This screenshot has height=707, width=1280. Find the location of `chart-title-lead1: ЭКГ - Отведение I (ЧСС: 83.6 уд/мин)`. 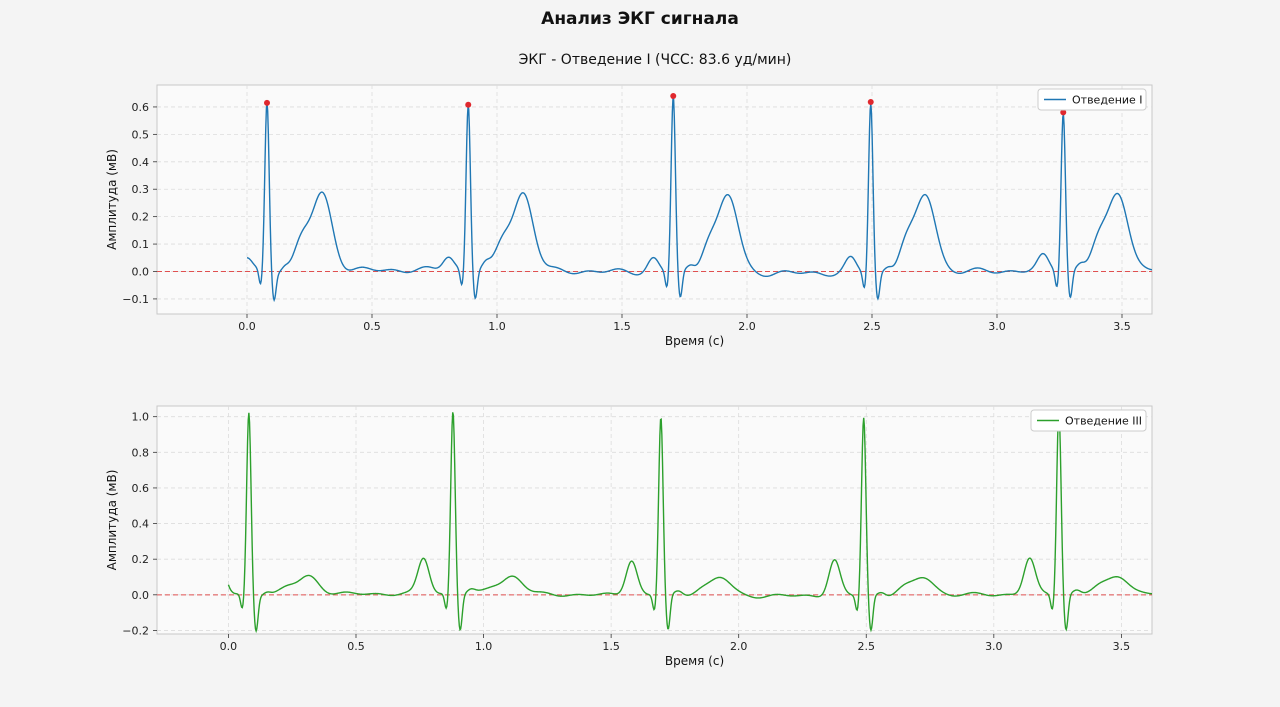

chart-title-lead1: ЭКГ - Отведение I (ЧСС: 83.6 уд/мин) is located at coordinates (655, 60).